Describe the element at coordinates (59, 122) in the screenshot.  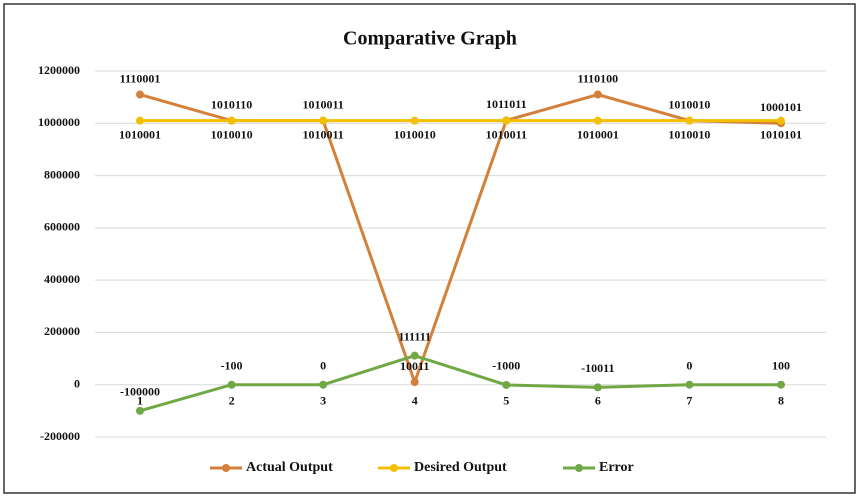
I see `y-tick-label: 1000000` at that location.